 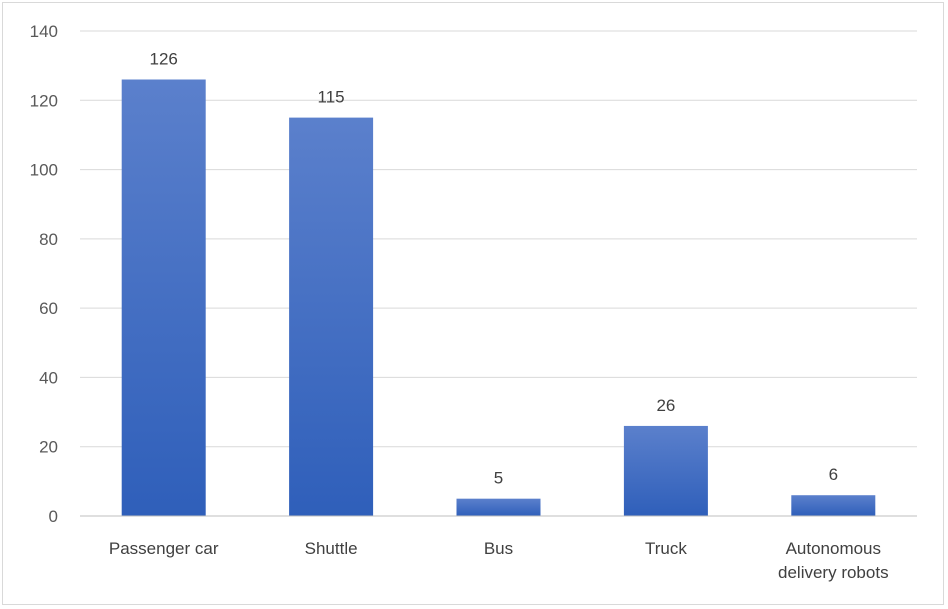 I want to click on data-label: 115, so click(x=331, y=97).